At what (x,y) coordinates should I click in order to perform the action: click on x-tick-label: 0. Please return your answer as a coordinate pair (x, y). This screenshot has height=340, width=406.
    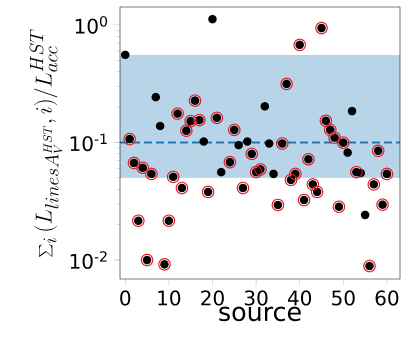
    Looking at the image, I should click on (125, 298).